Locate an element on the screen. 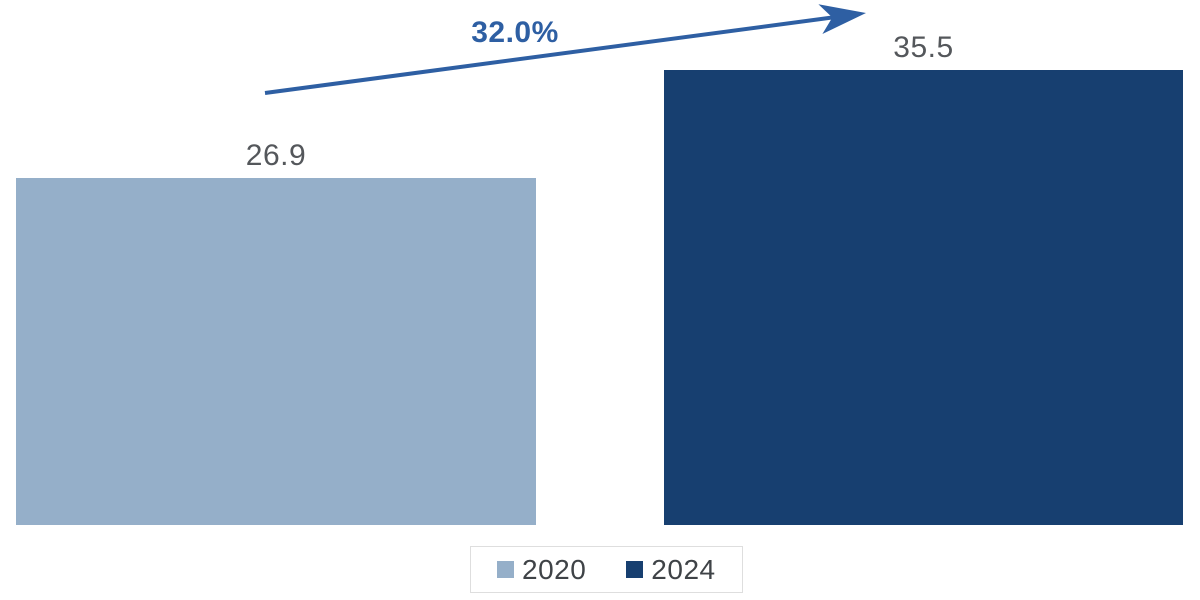  growth-percentage-label: 32.0% is located at coordinates (515, 32).